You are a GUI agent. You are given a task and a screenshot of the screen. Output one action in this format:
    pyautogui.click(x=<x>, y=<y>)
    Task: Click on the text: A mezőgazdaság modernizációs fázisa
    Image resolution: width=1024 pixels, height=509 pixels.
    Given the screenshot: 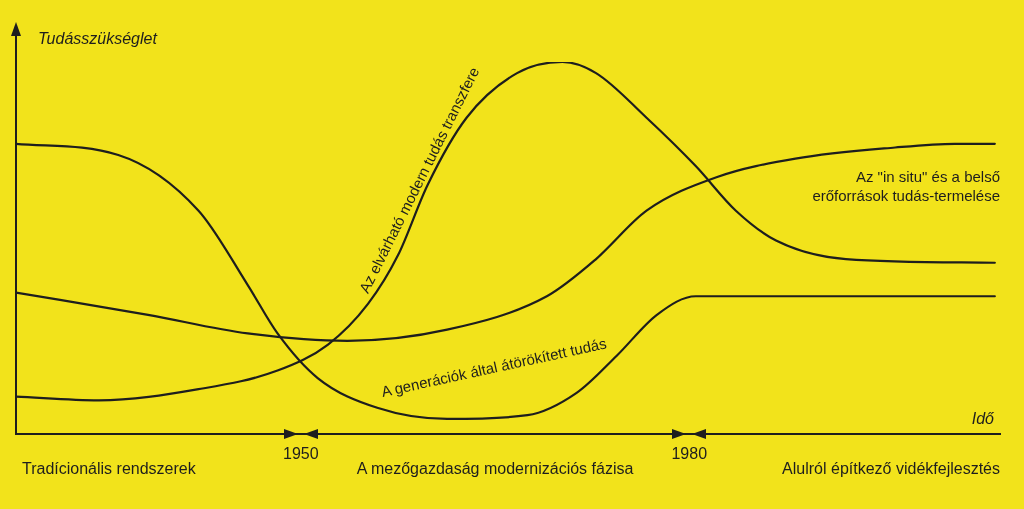 What is the action you would take?
    pyautogui.click(x=495, y=469)
    